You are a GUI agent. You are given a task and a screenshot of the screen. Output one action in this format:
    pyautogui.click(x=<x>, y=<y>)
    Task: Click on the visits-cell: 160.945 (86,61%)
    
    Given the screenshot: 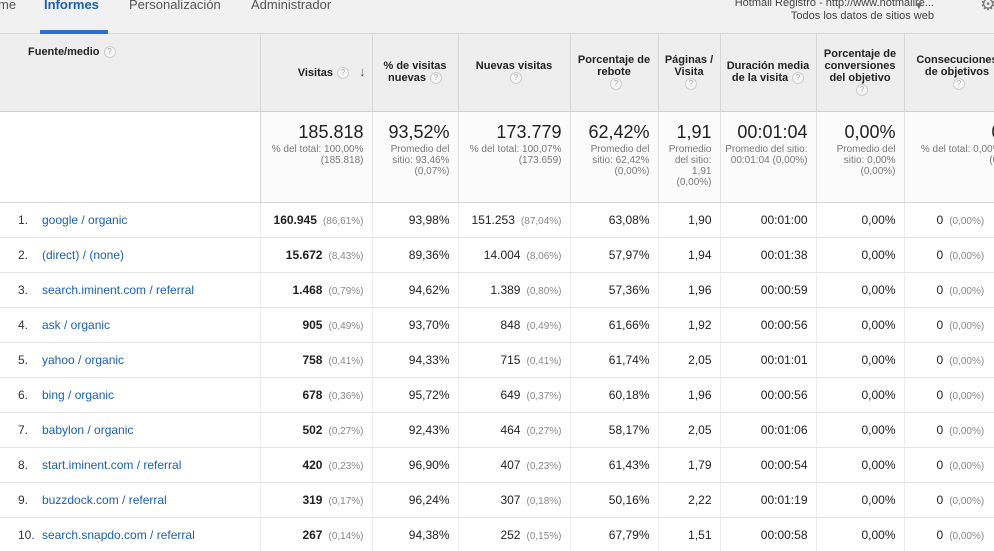 What is the action you would take?
    pyautogui.click(x=316, y=220)
    